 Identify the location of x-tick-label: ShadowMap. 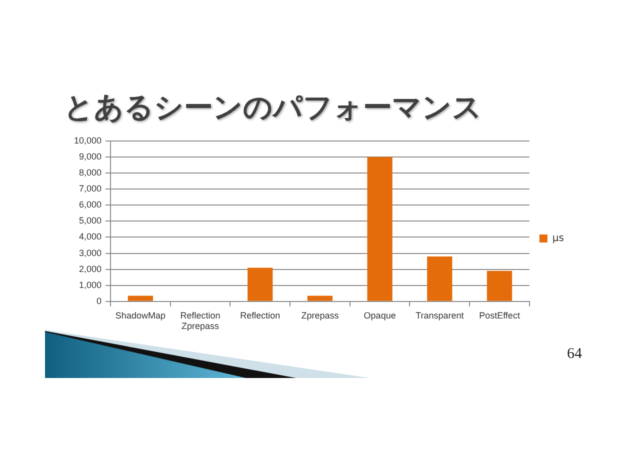
(140, 315).